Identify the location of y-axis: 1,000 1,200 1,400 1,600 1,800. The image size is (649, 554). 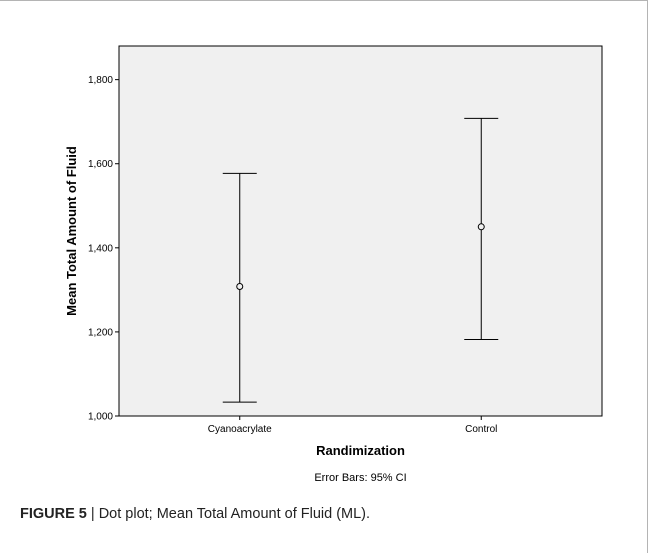
(103, 249).